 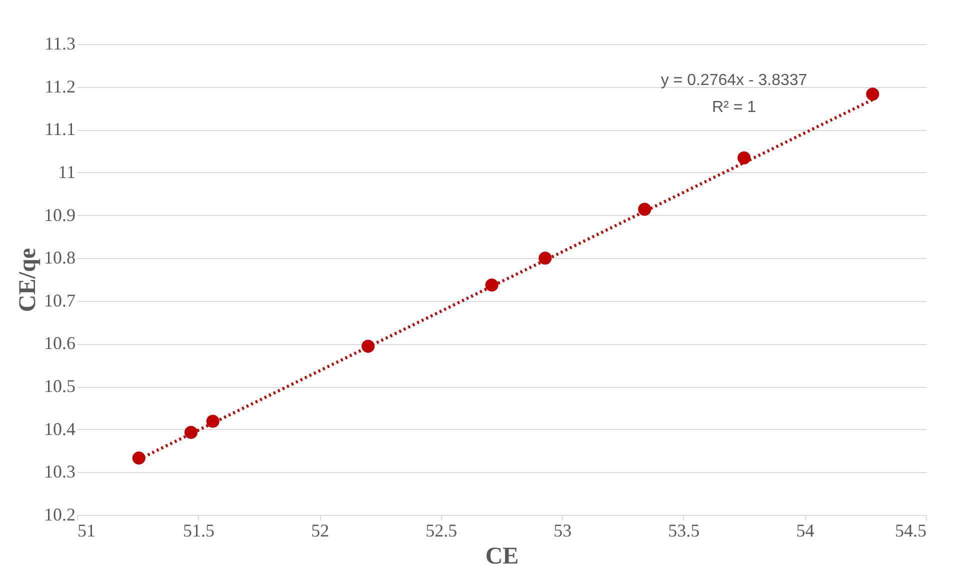 What do you see at coordinates (60, 343) in the screenshot?
I see `y-tick-label: 10.6` at bounding box center [60, 343].